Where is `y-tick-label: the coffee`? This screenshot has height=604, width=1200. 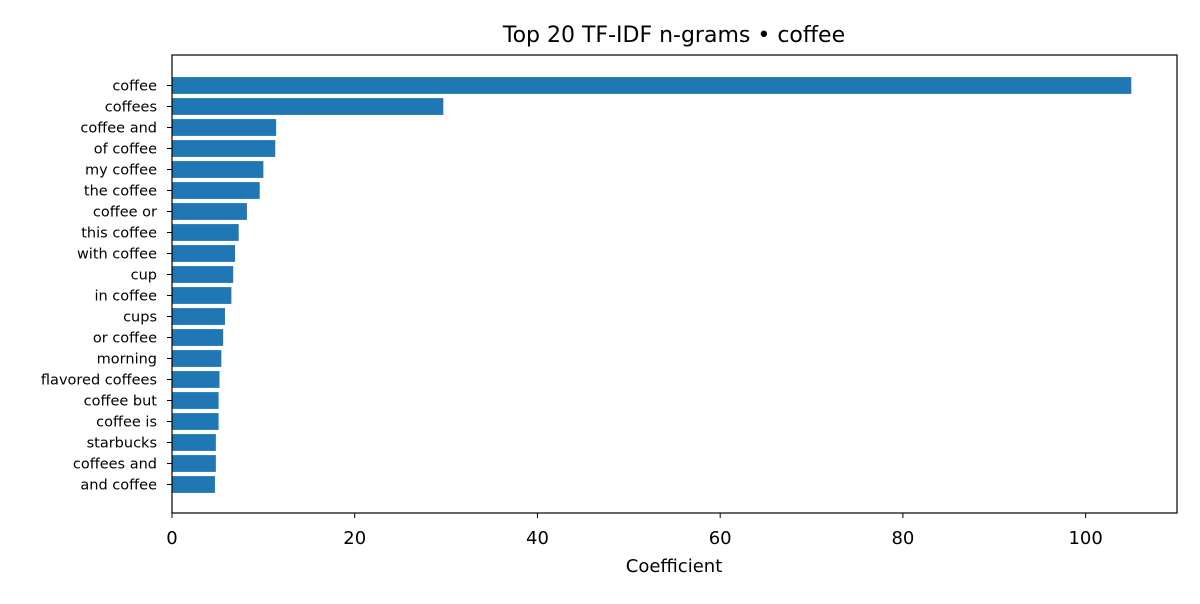 y-tick-label: the coffee is located at coordinates (120, 192).